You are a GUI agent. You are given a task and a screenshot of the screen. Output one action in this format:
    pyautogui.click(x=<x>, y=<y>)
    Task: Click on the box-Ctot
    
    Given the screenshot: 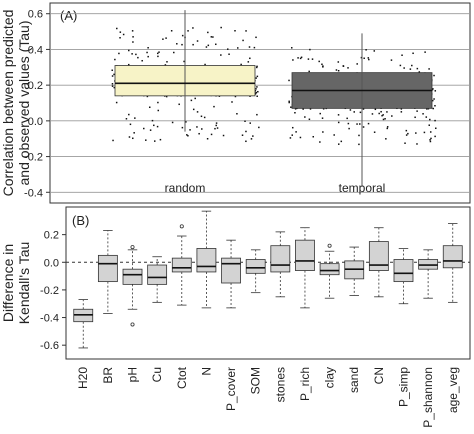 What is the action you would take?
    pyautogui.click(x=181, y=265)
    